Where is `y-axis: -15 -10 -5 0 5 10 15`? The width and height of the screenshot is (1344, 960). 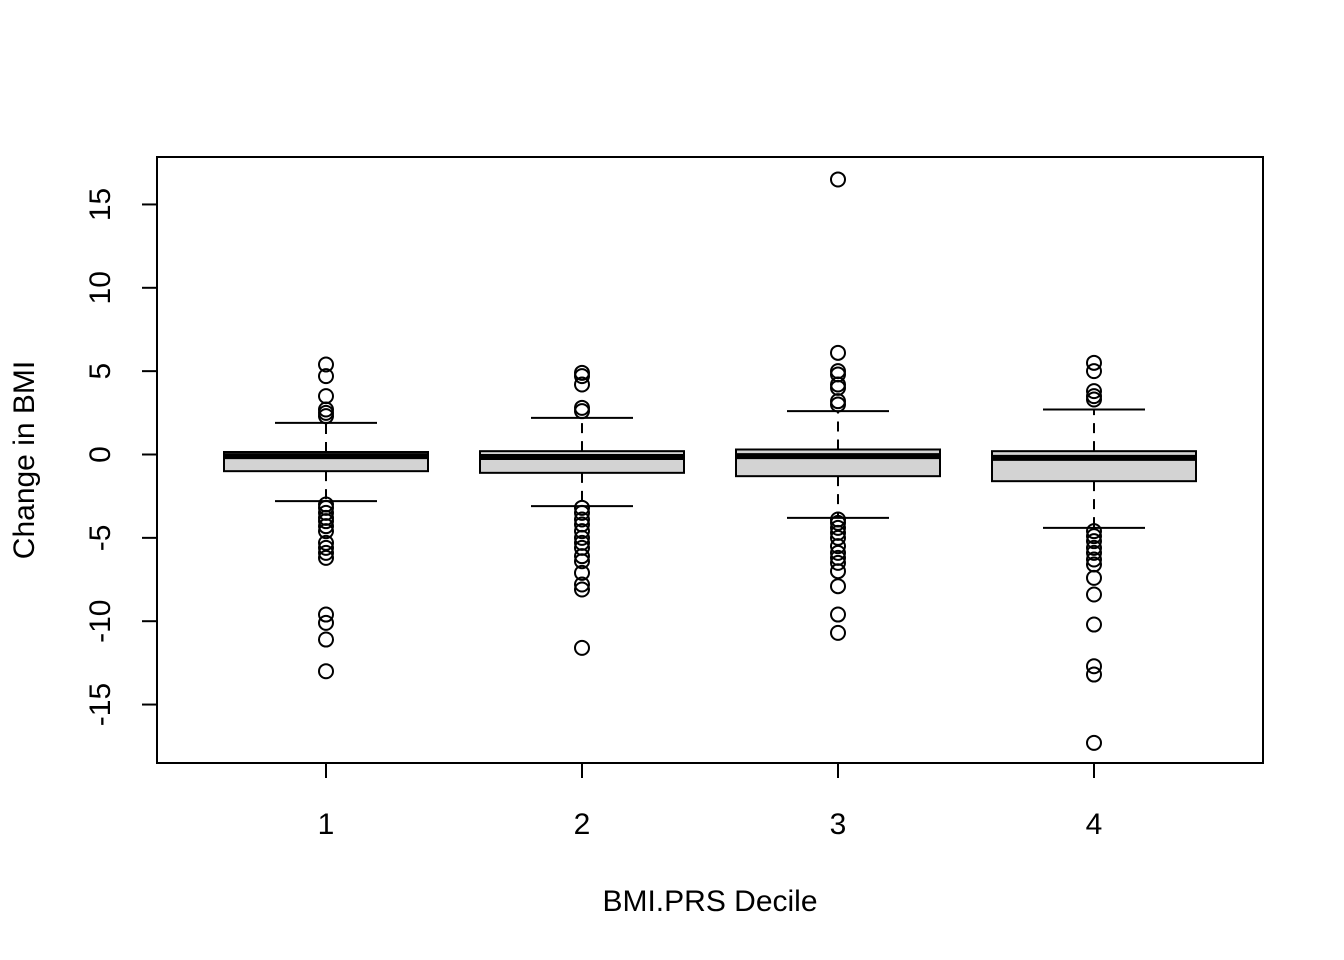 y-axis: -15 -10 -5 0 5 10 15 is located at coordinates (121, 457).